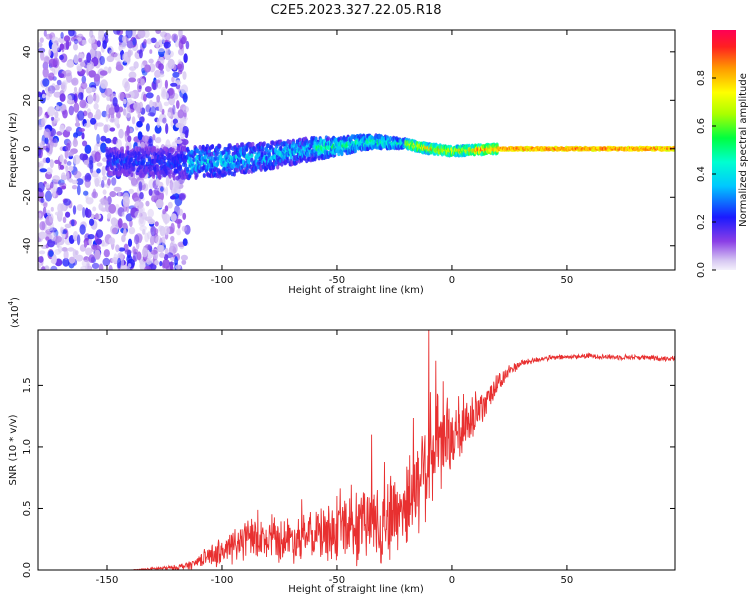  Describe the element at coordinates (452, 580) in the screenshot. I see `x-tick-label: 0` at that location.